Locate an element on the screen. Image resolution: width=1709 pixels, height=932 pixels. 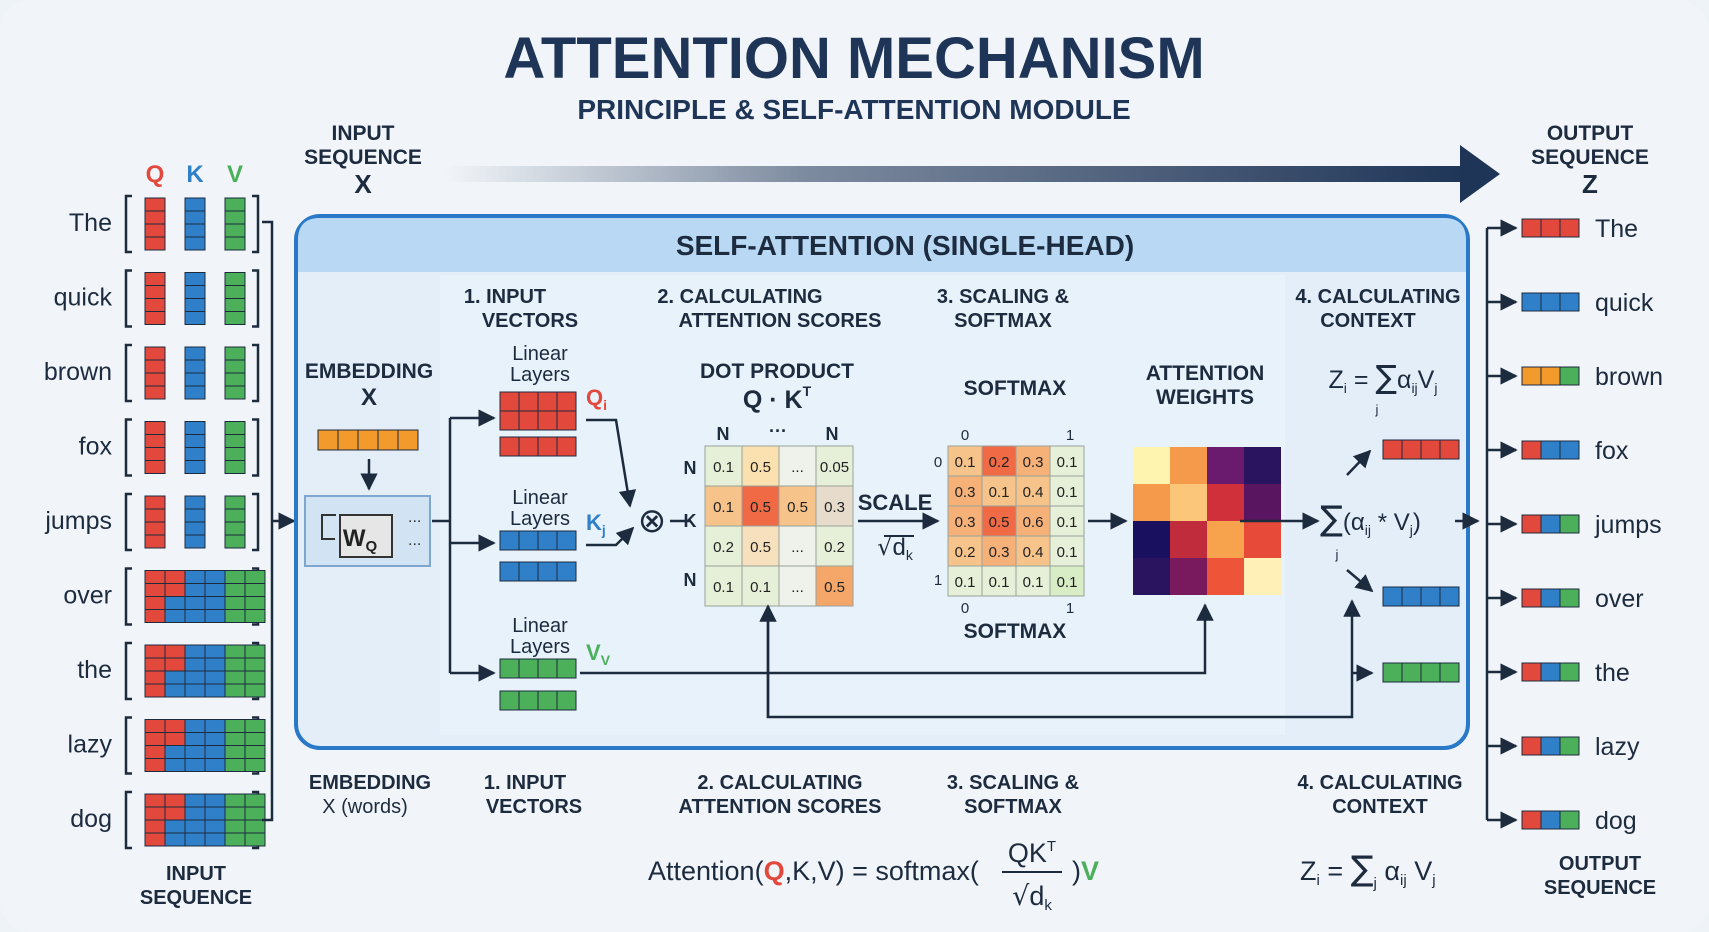
softmax-title: SOFTMAX is located at coordinates (1015, 388).